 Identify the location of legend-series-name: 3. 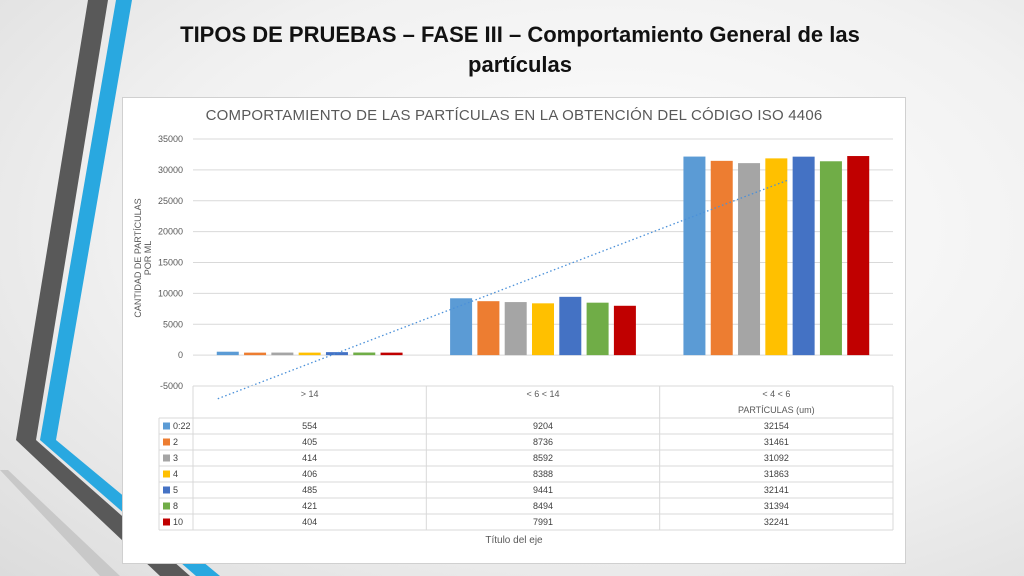
(175, 458).